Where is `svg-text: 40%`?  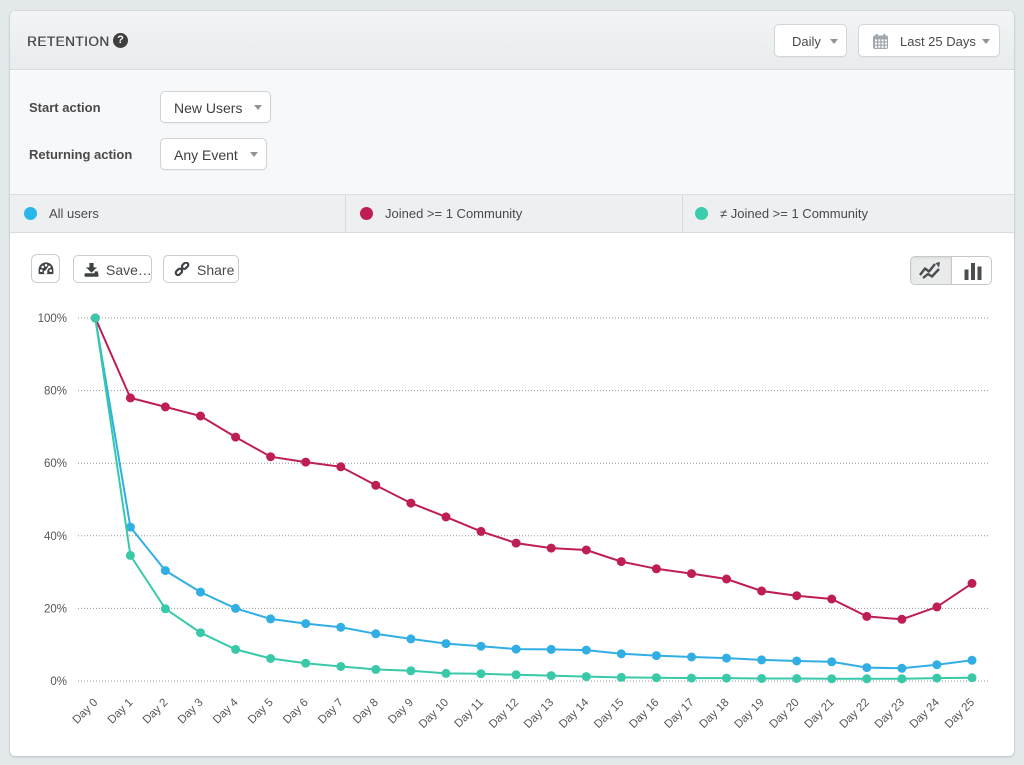
svg-text: 40% is located at coordinates (55, 537).